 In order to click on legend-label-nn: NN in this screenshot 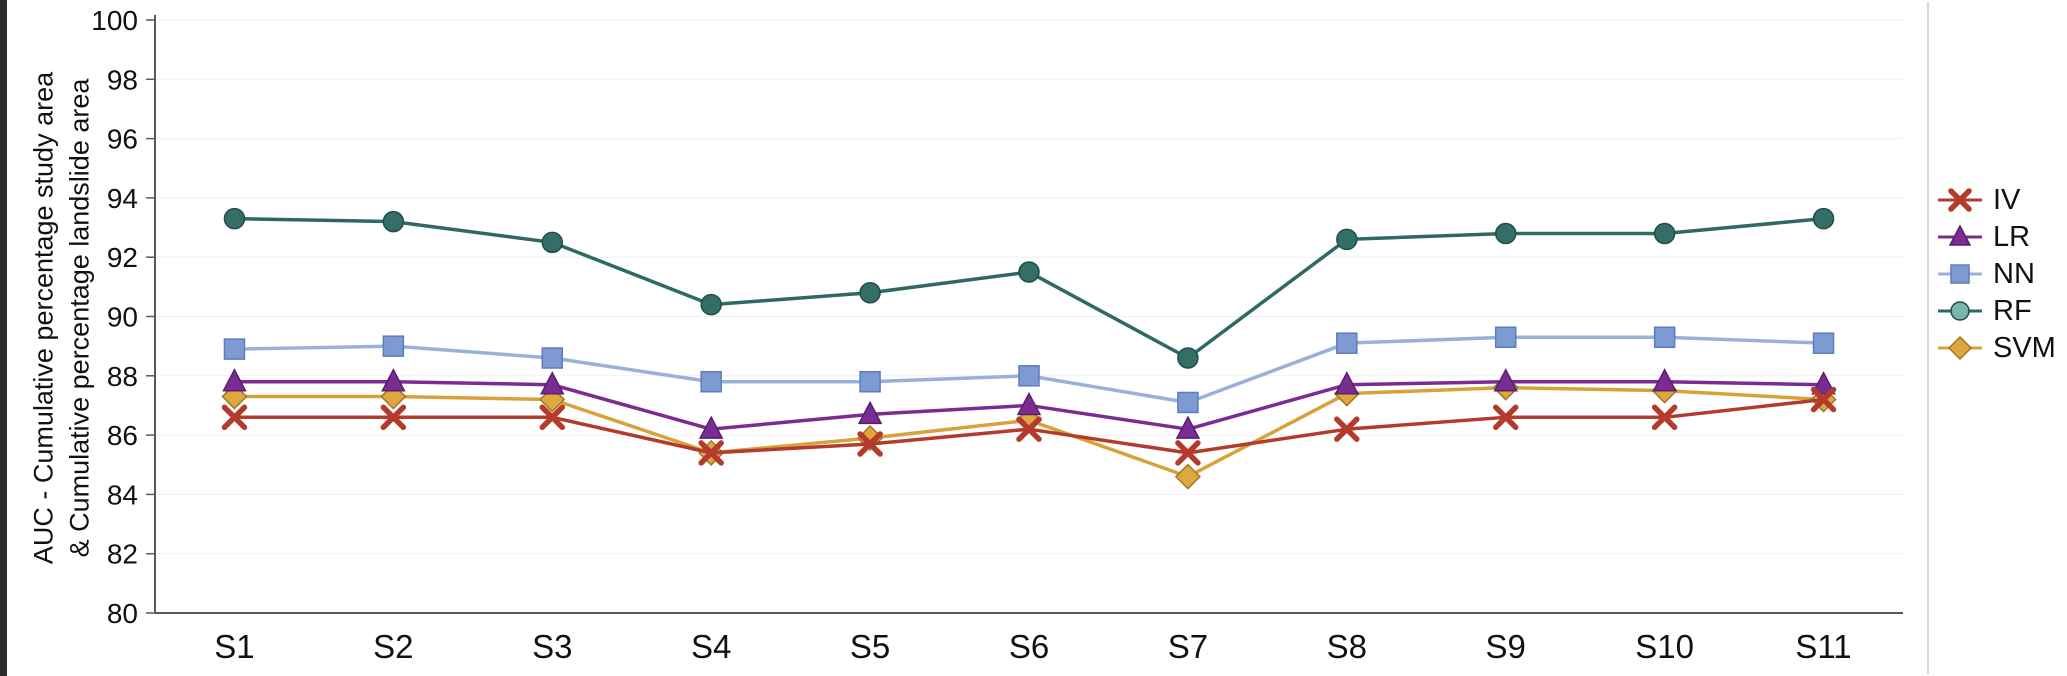, I will do `click(2014, 273)`.